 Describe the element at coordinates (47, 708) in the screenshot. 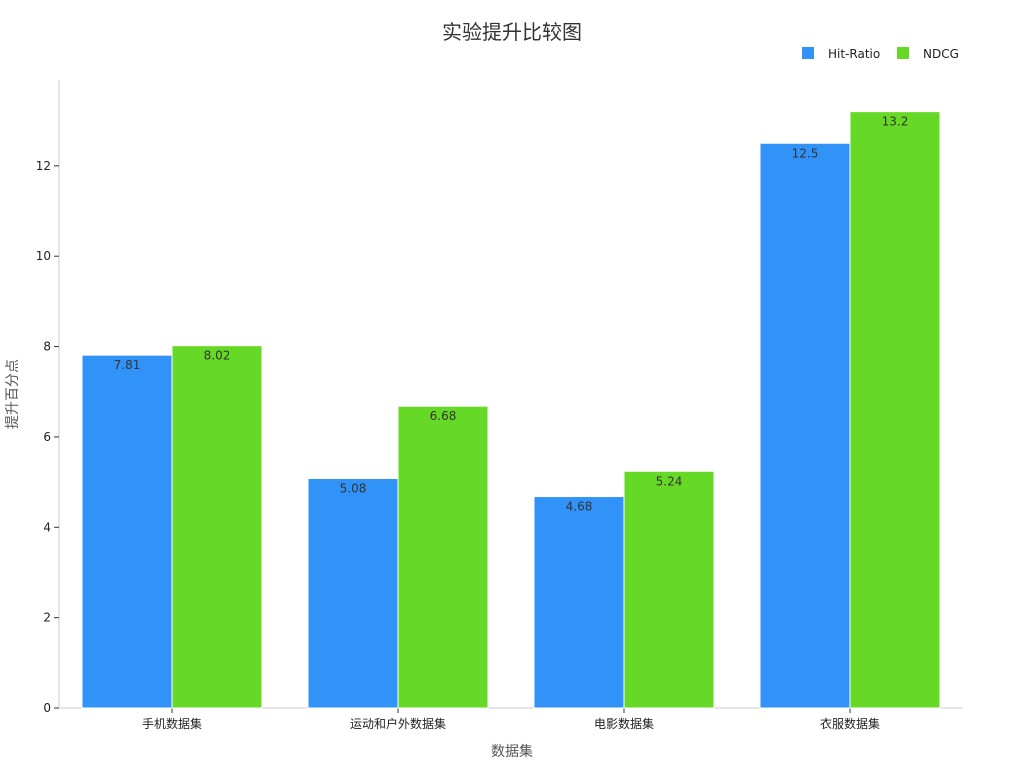

I see `y-tick-label: 0` at that location.